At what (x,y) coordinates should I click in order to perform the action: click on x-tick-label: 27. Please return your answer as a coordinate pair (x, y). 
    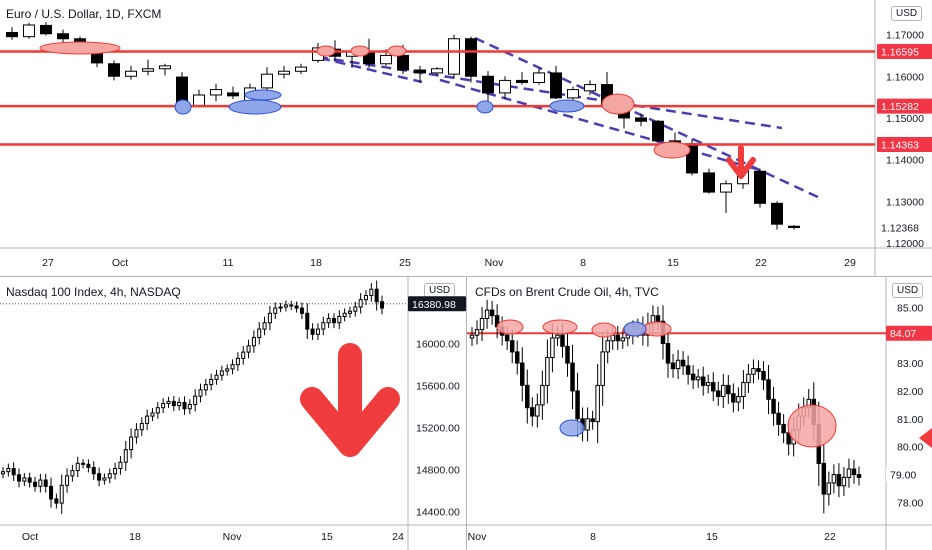
    Looking at the image, I should click on (48, 263).